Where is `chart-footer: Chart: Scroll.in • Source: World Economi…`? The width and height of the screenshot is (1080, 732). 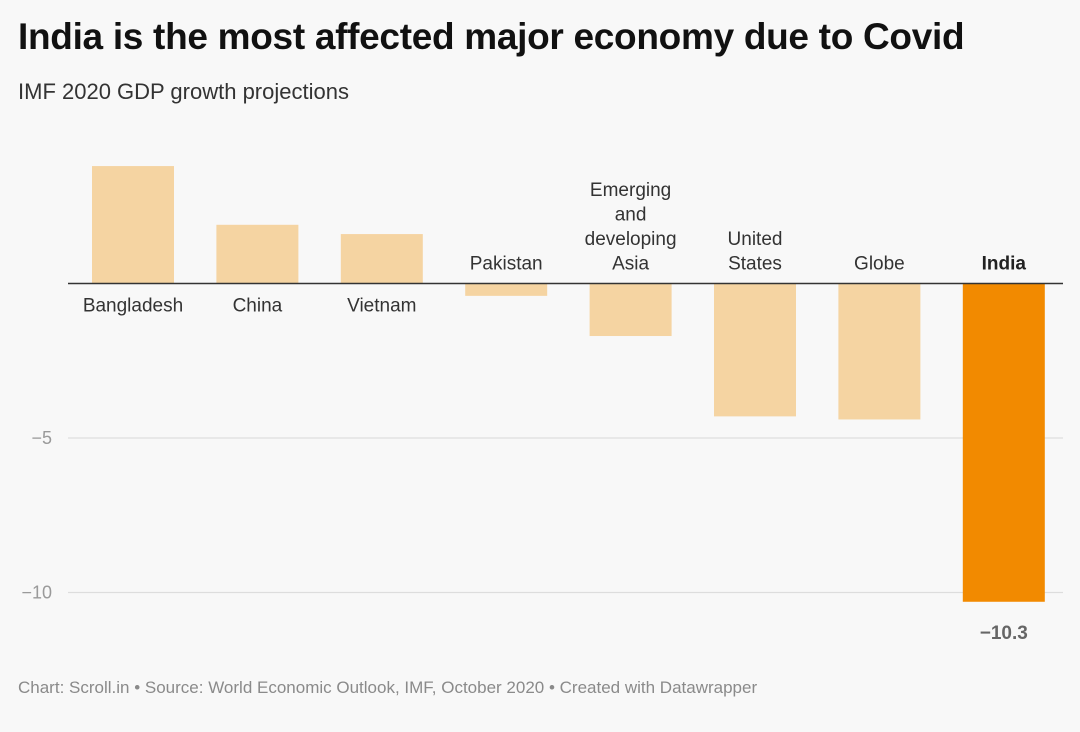
chart-footer: Chart: Scroll.in • Source: World Economi… is located at coordinates (388, 687).